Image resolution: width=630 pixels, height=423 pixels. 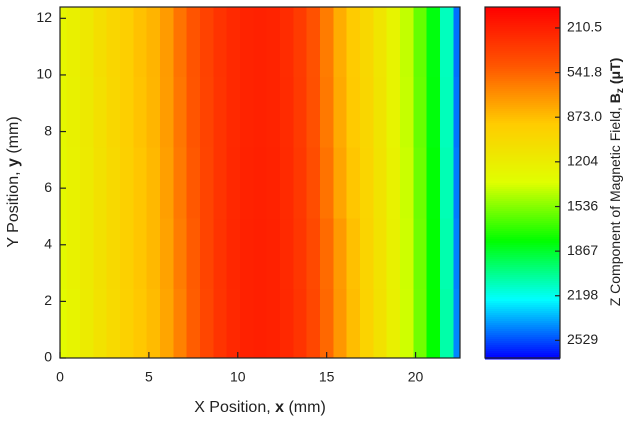 What do you see at coordinates (149, 377) in the screenshot?
I see `x-tick-label: 5` at bounding box center [149, 377].